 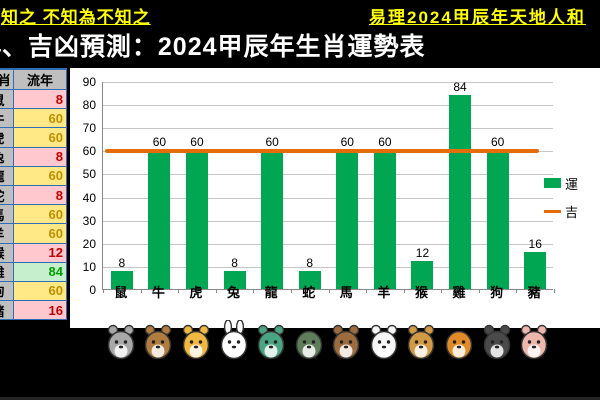 What do you see at coordinates (89, 128) in the screenshot?
I see `y-axis-tick-label: 70` at bounding box center [89, 128].